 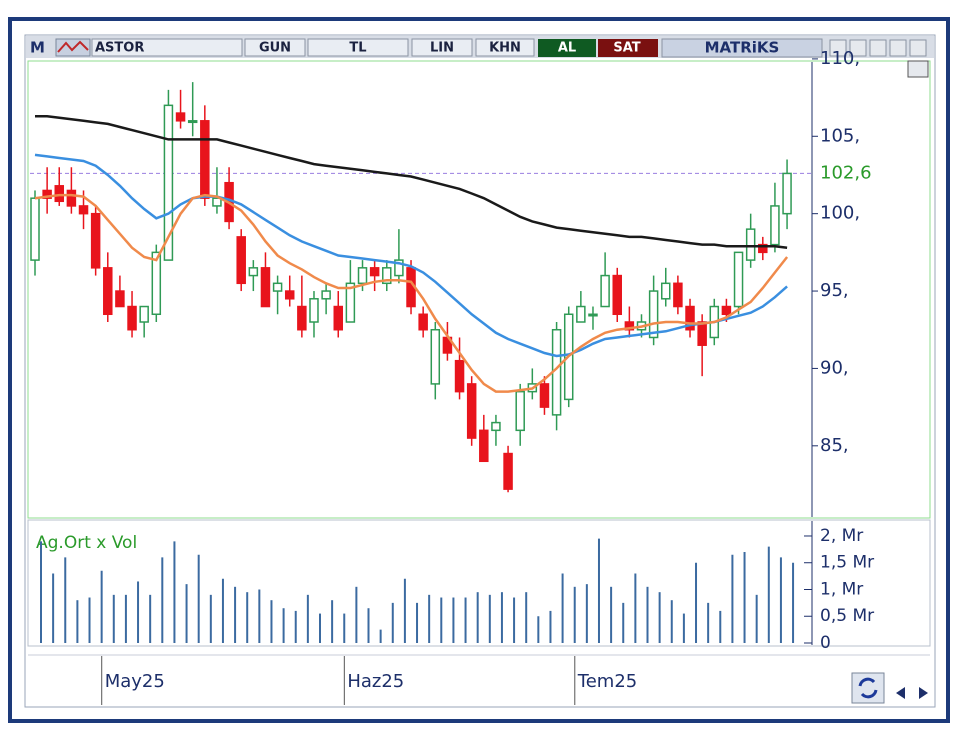 I want to click on scroll-left, so click(x=900, y=693).